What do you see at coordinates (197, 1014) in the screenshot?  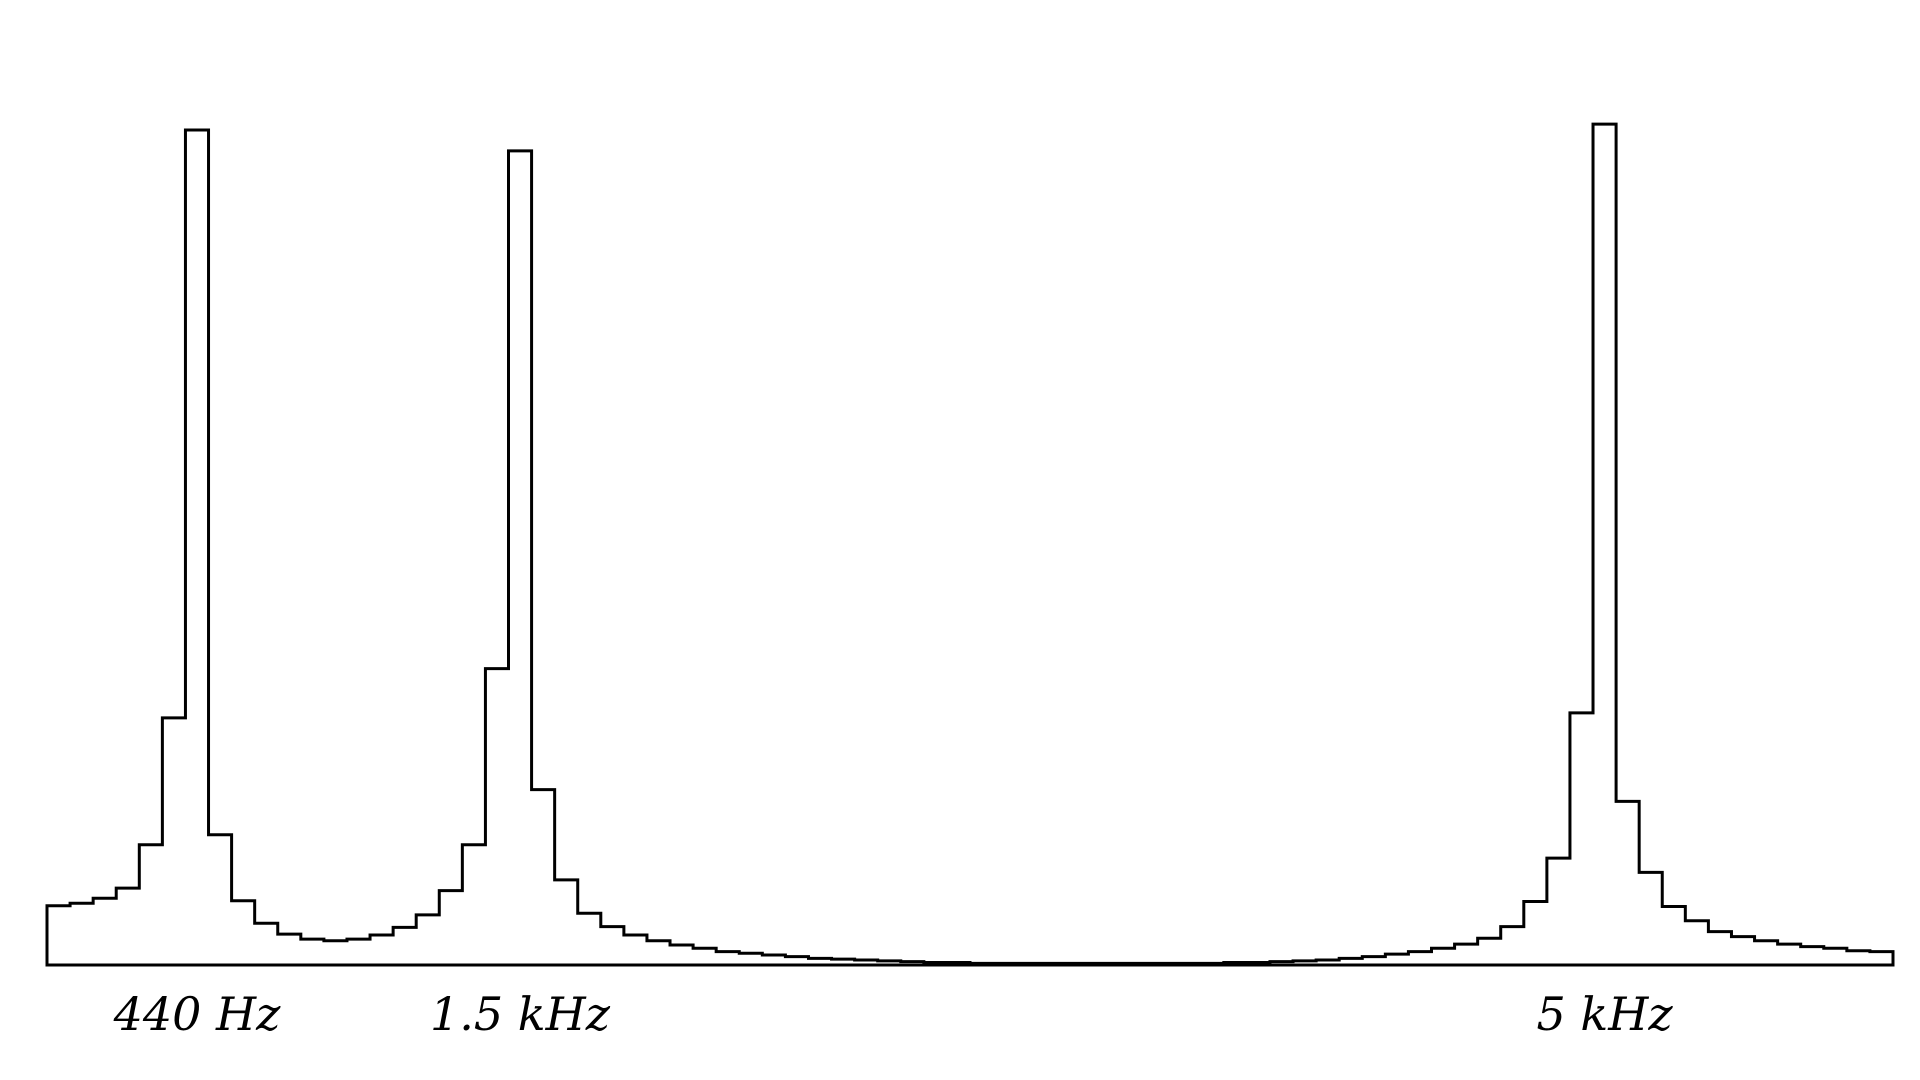 I see `peak-label: 440 Hz` at bounding box center [197, 1014].